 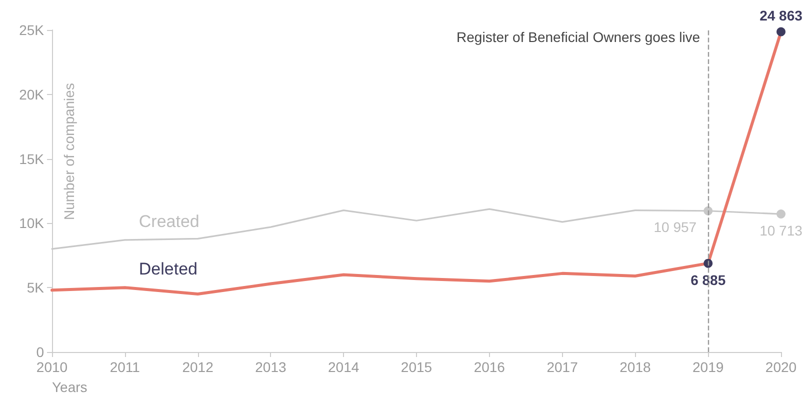 I want to click on y-tick-label: 15K, so click(x=32, y=158).